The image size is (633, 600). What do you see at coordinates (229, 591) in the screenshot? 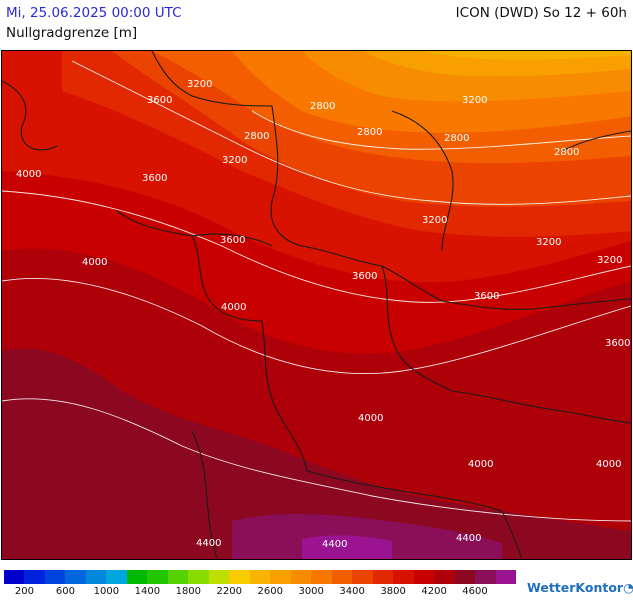
I see `legend-tick-label: 2200` at bounding box center [229, 591].